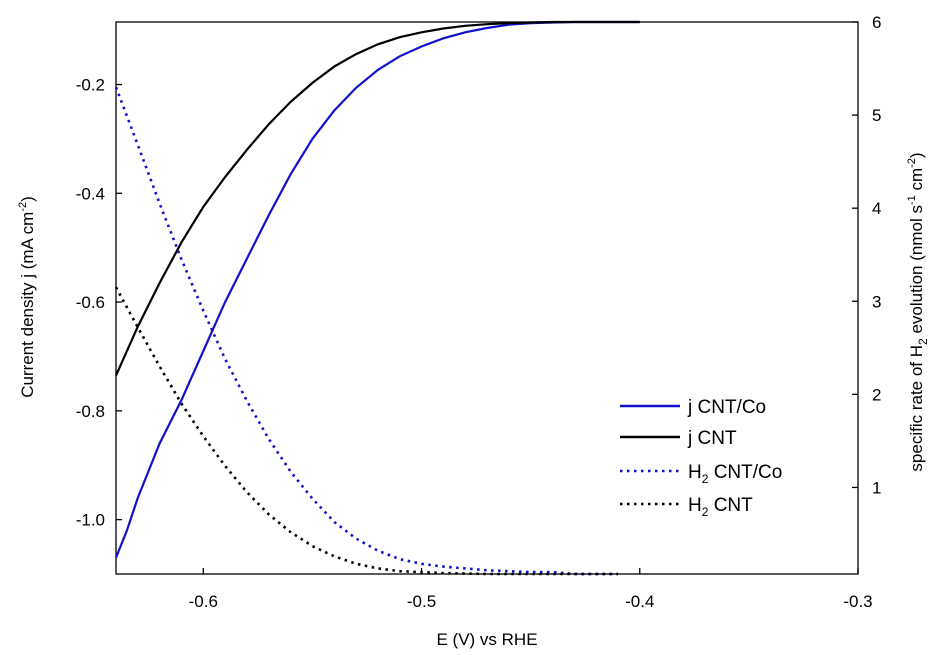 The width and height of the screenshot is (936, 655). Describe the element at coordinates (695, 472) in the screenshot. I see `legend-h2-cnt-co-h: H` at that location.